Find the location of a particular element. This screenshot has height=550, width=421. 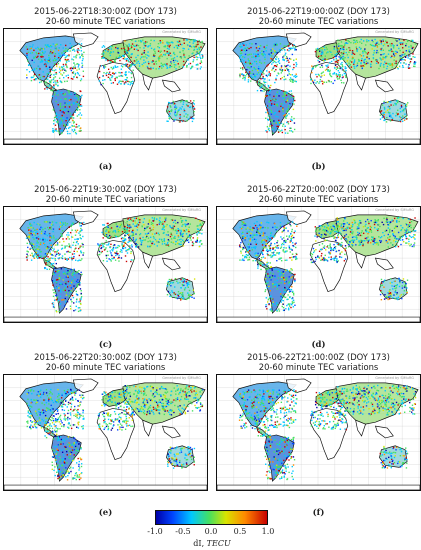

panel-label: (d) is located at coordinates (318, 345).